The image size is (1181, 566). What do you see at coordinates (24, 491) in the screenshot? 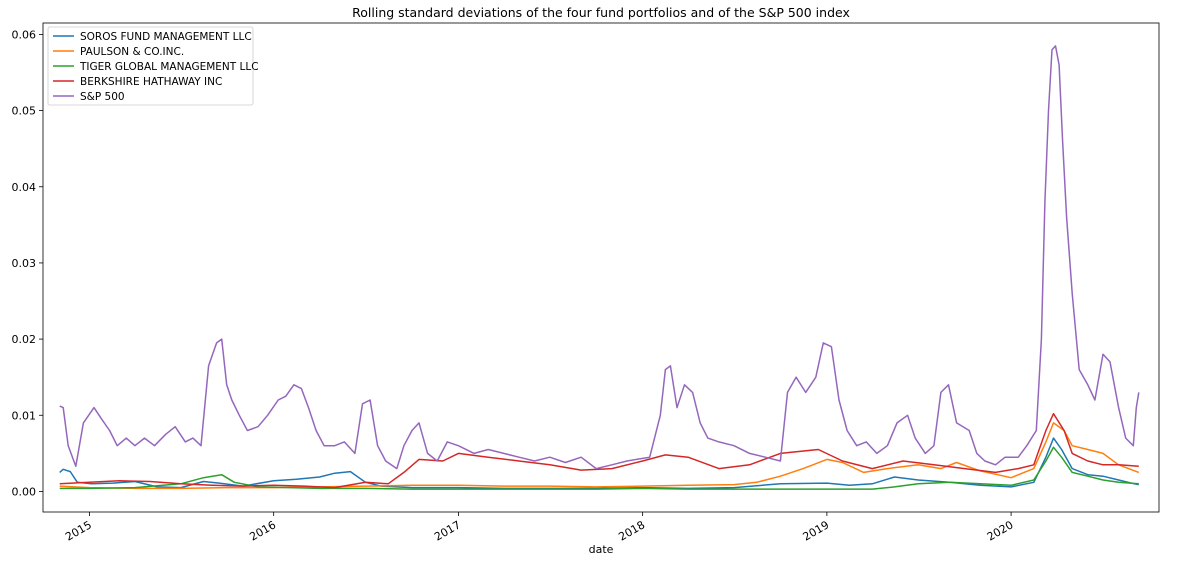
I see `y-tick-label: 0.00` at bounding box center [24, 491].